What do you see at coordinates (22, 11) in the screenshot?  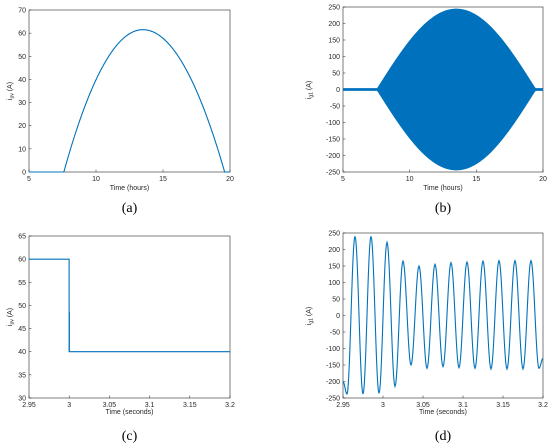 I see `y-tick-label: 70` at bounding box center [22, 11].